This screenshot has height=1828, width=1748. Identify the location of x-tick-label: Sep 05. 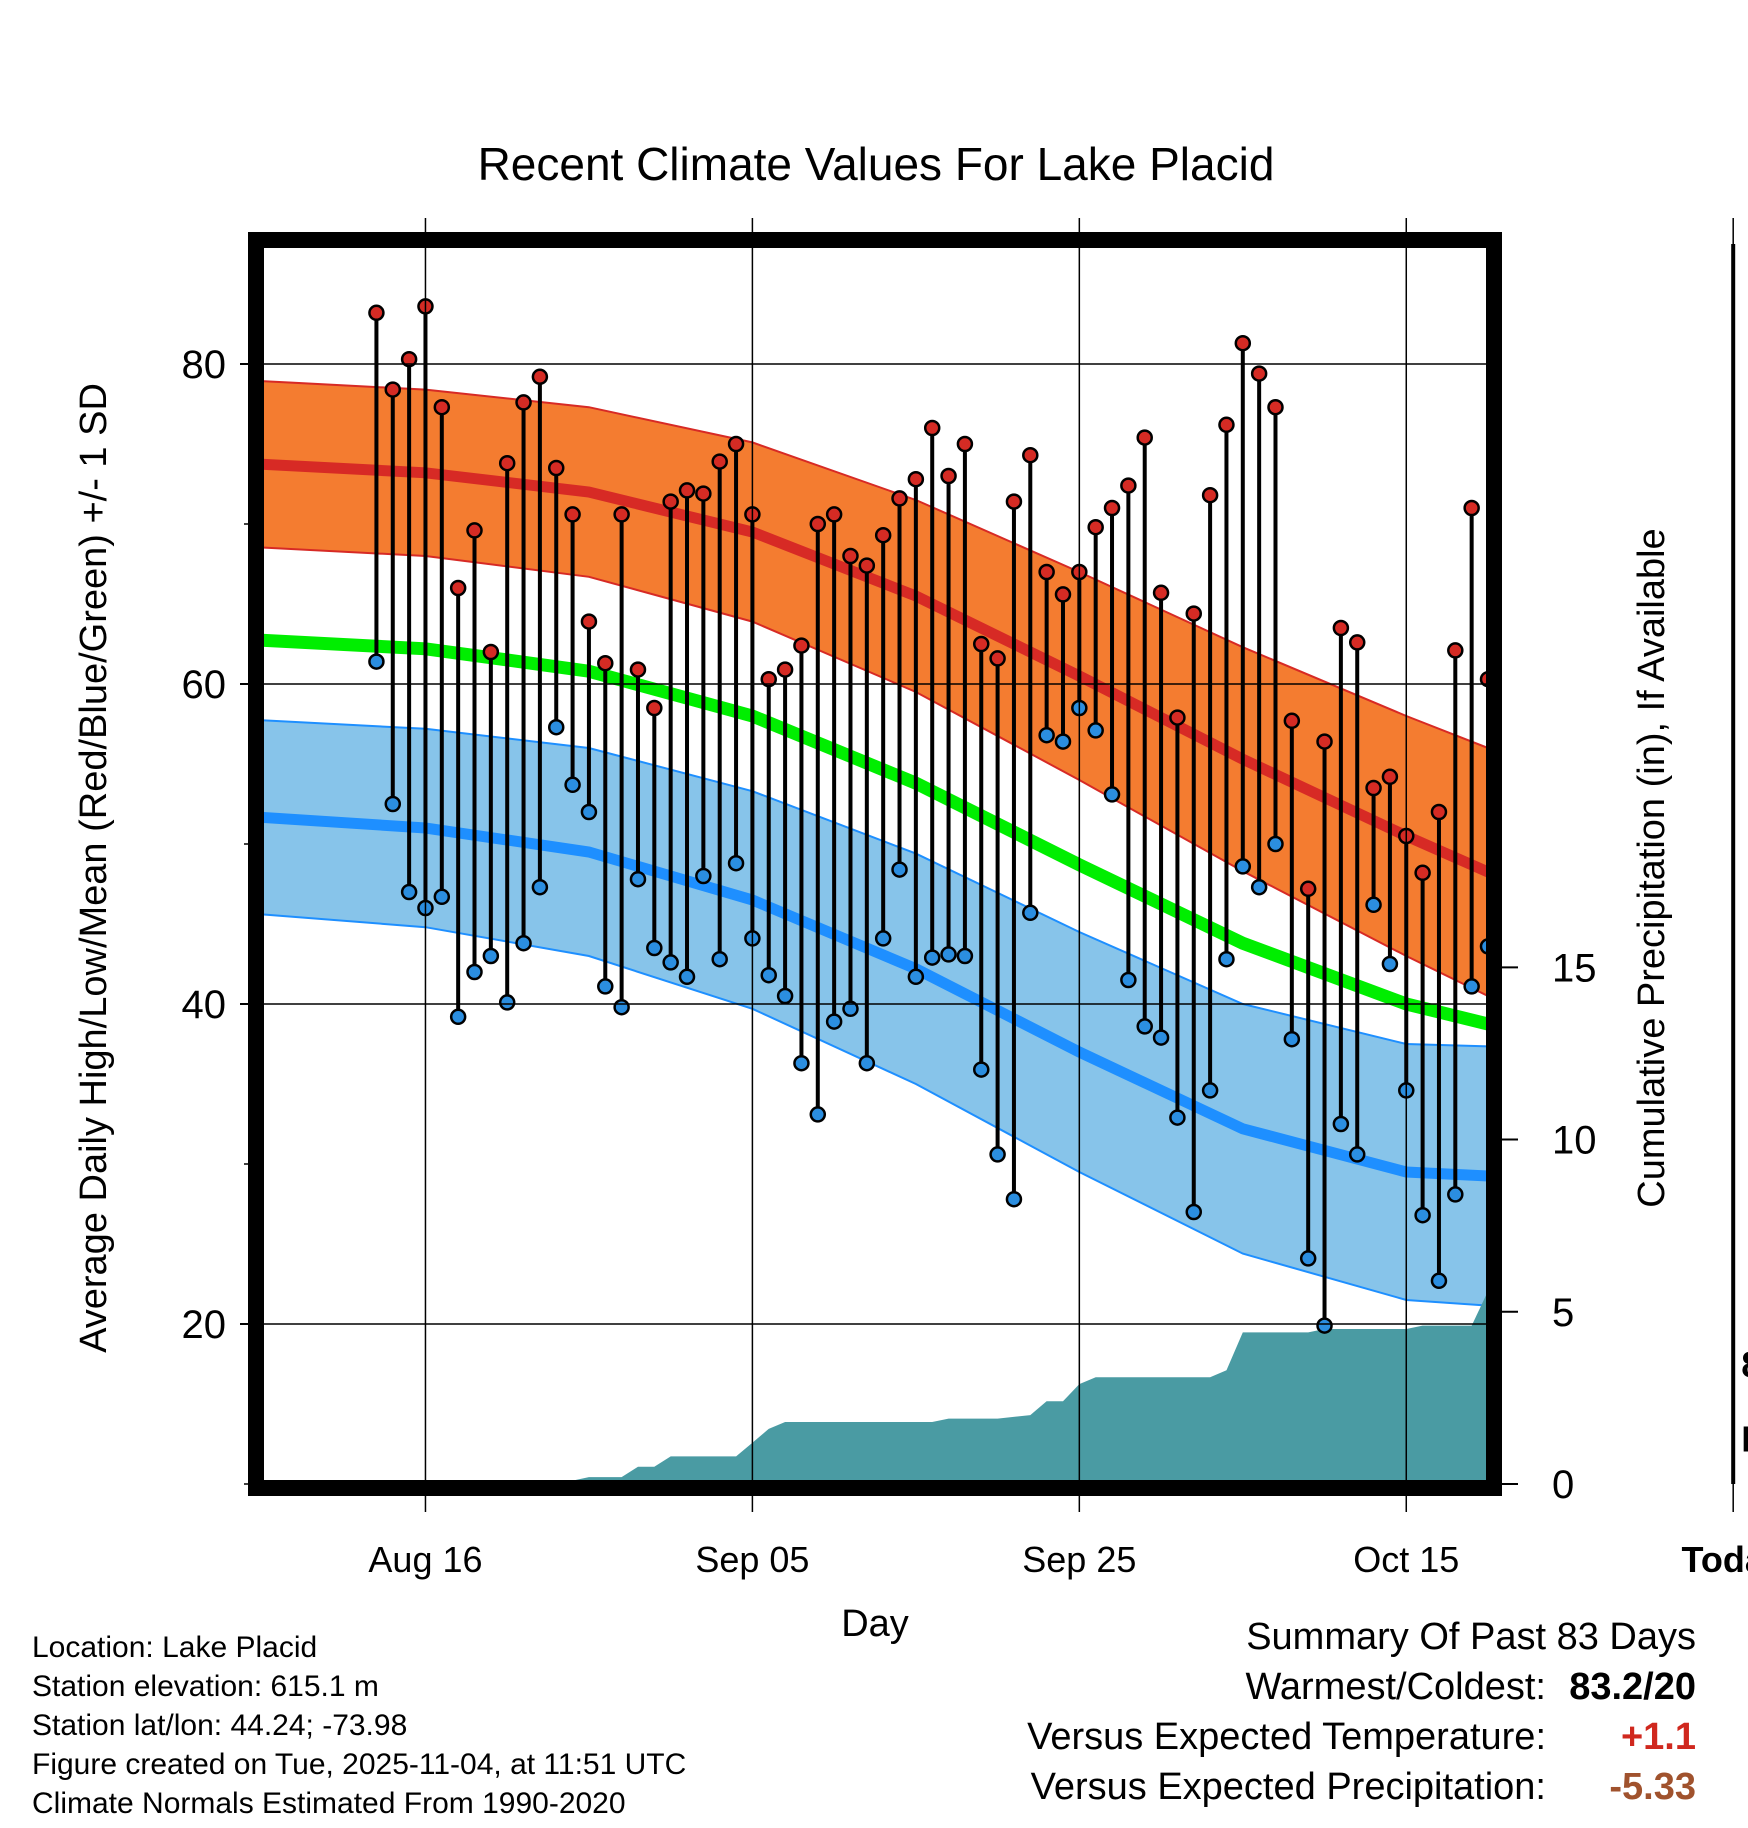
(752, 1559).